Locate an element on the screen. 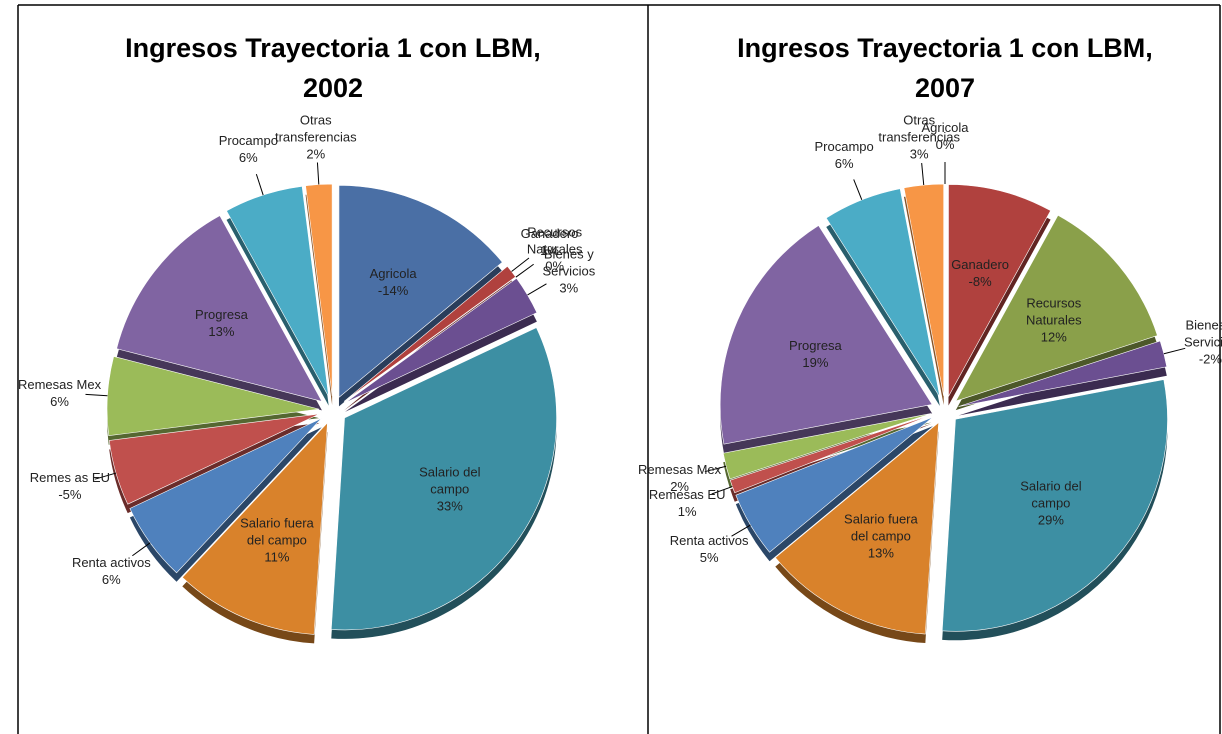 Image resolution: width=1222 pixels, height=734 pixels. data-label: Renta activos 6% is located at coordinates (111, 571).